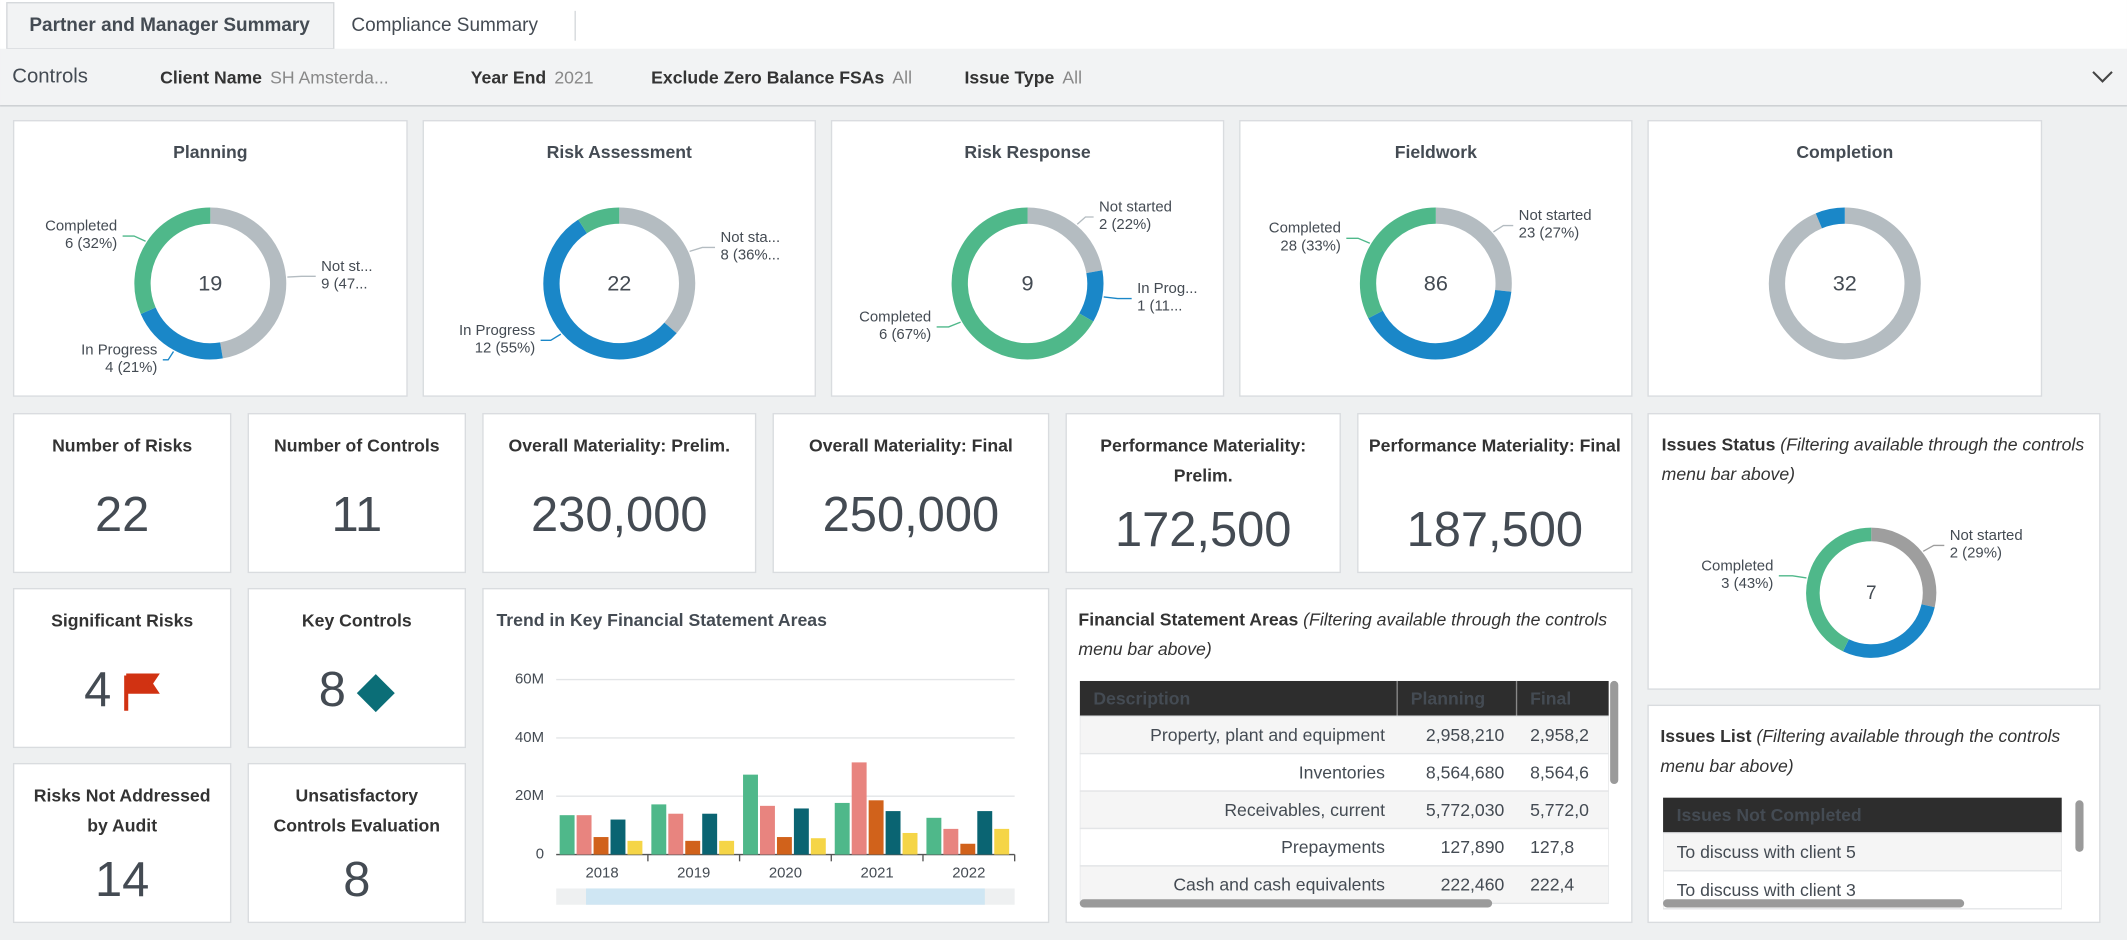 The height and width of the screenshot is (940, 2127). I want to click on kpi-value: 250,000, so click(911, 515).